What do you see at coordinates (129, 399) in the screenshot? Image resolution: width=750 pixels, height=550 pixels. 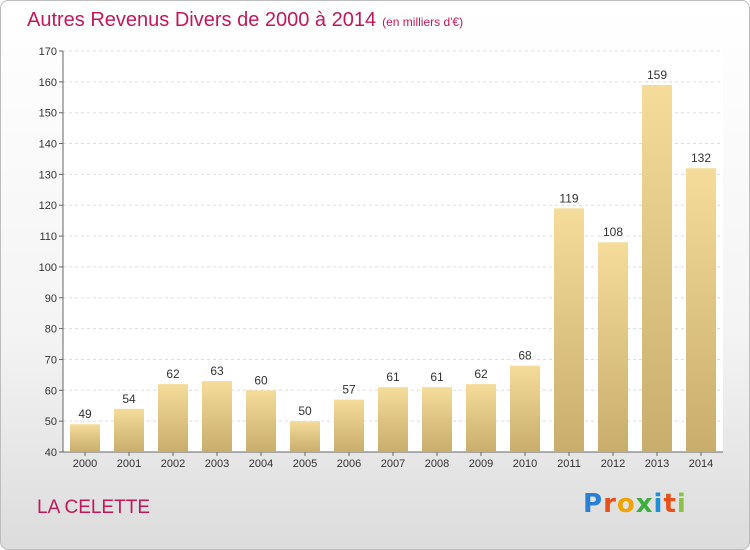 I see `bar-value-label: 54` at bounding box center [129, 399].